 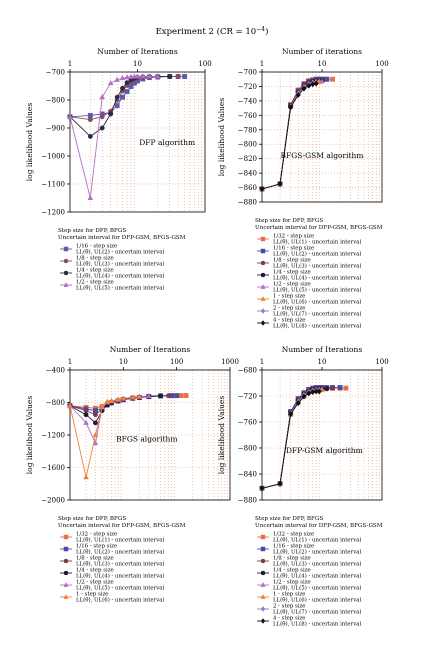 What do you see at coordinates (289, 321) in the screenshot?
I see `legend-entry: 4 - step size` at bounding box center [289, 321].